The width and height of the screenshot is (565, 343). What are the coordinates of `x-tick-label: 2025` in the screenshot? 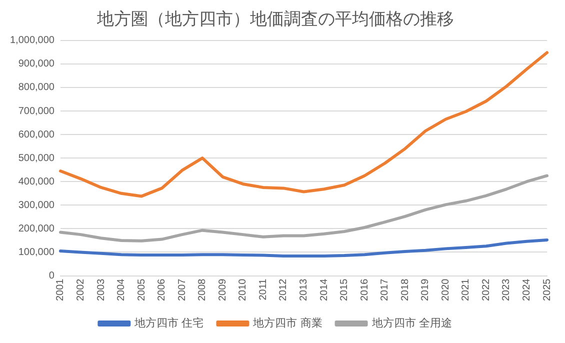 It's located at (547, 290).